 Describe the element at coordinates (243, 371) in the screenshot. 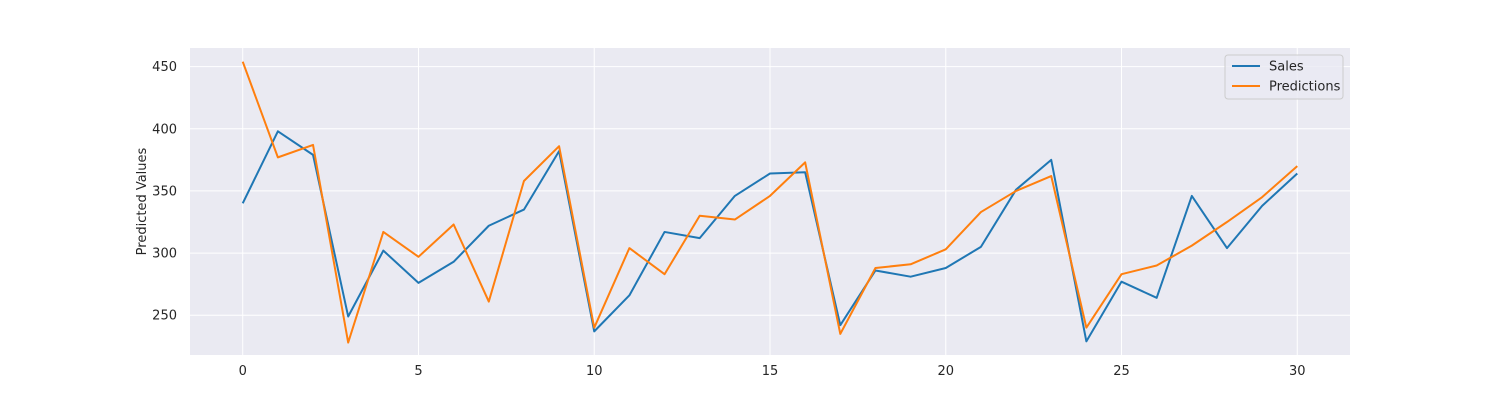

I see `x-tick-label: 0` at that location.